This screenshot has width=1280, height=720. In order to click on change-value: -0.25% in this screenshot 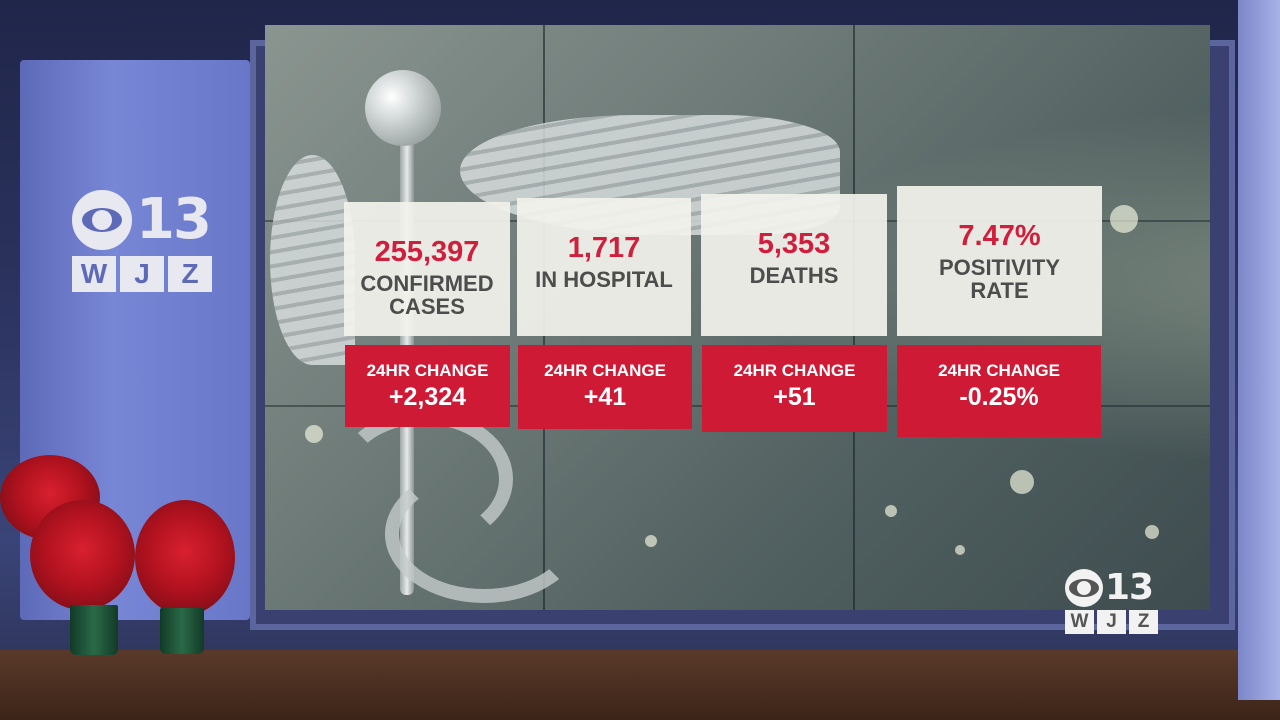, I will do `click(999, 397)`.